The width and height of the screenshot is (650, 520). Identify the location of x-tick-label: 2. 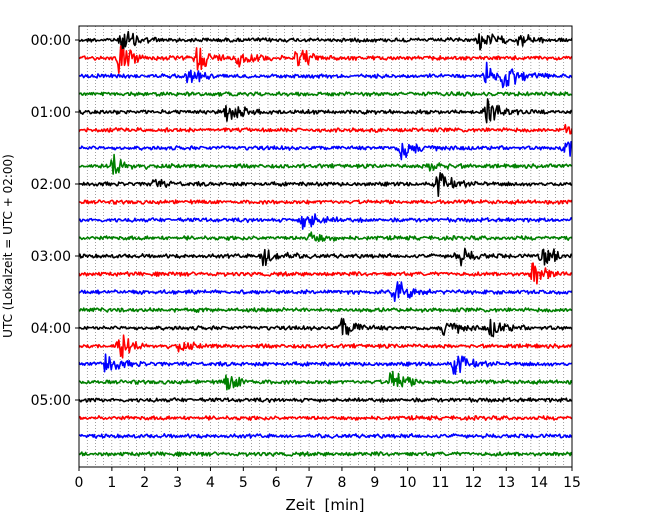
(144, 483).